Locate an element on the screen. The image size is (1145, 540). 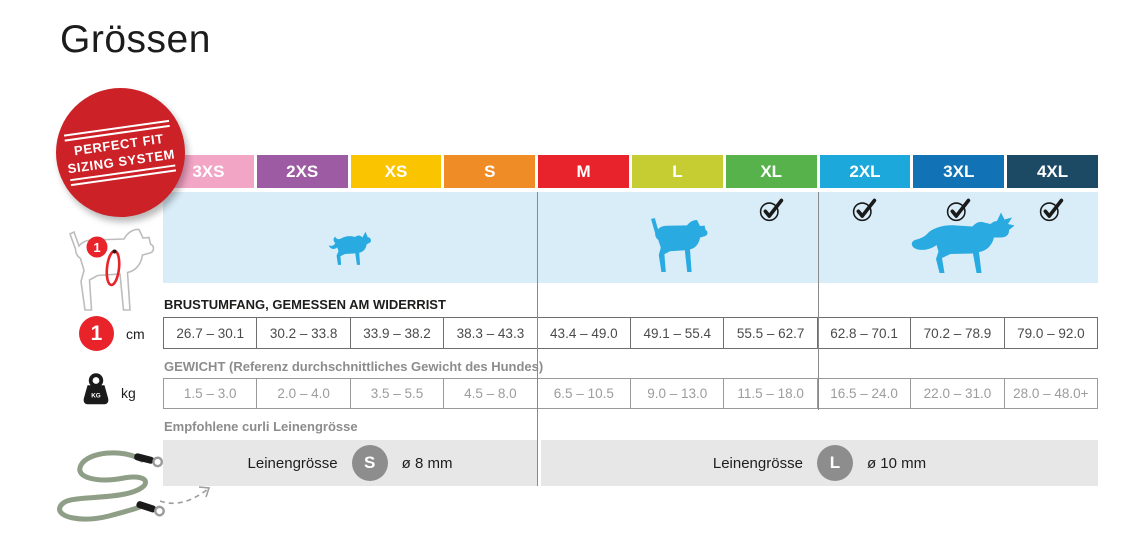
kg-cell-xs: 3.5 – 5.5 is located at coordinates (397, 393).